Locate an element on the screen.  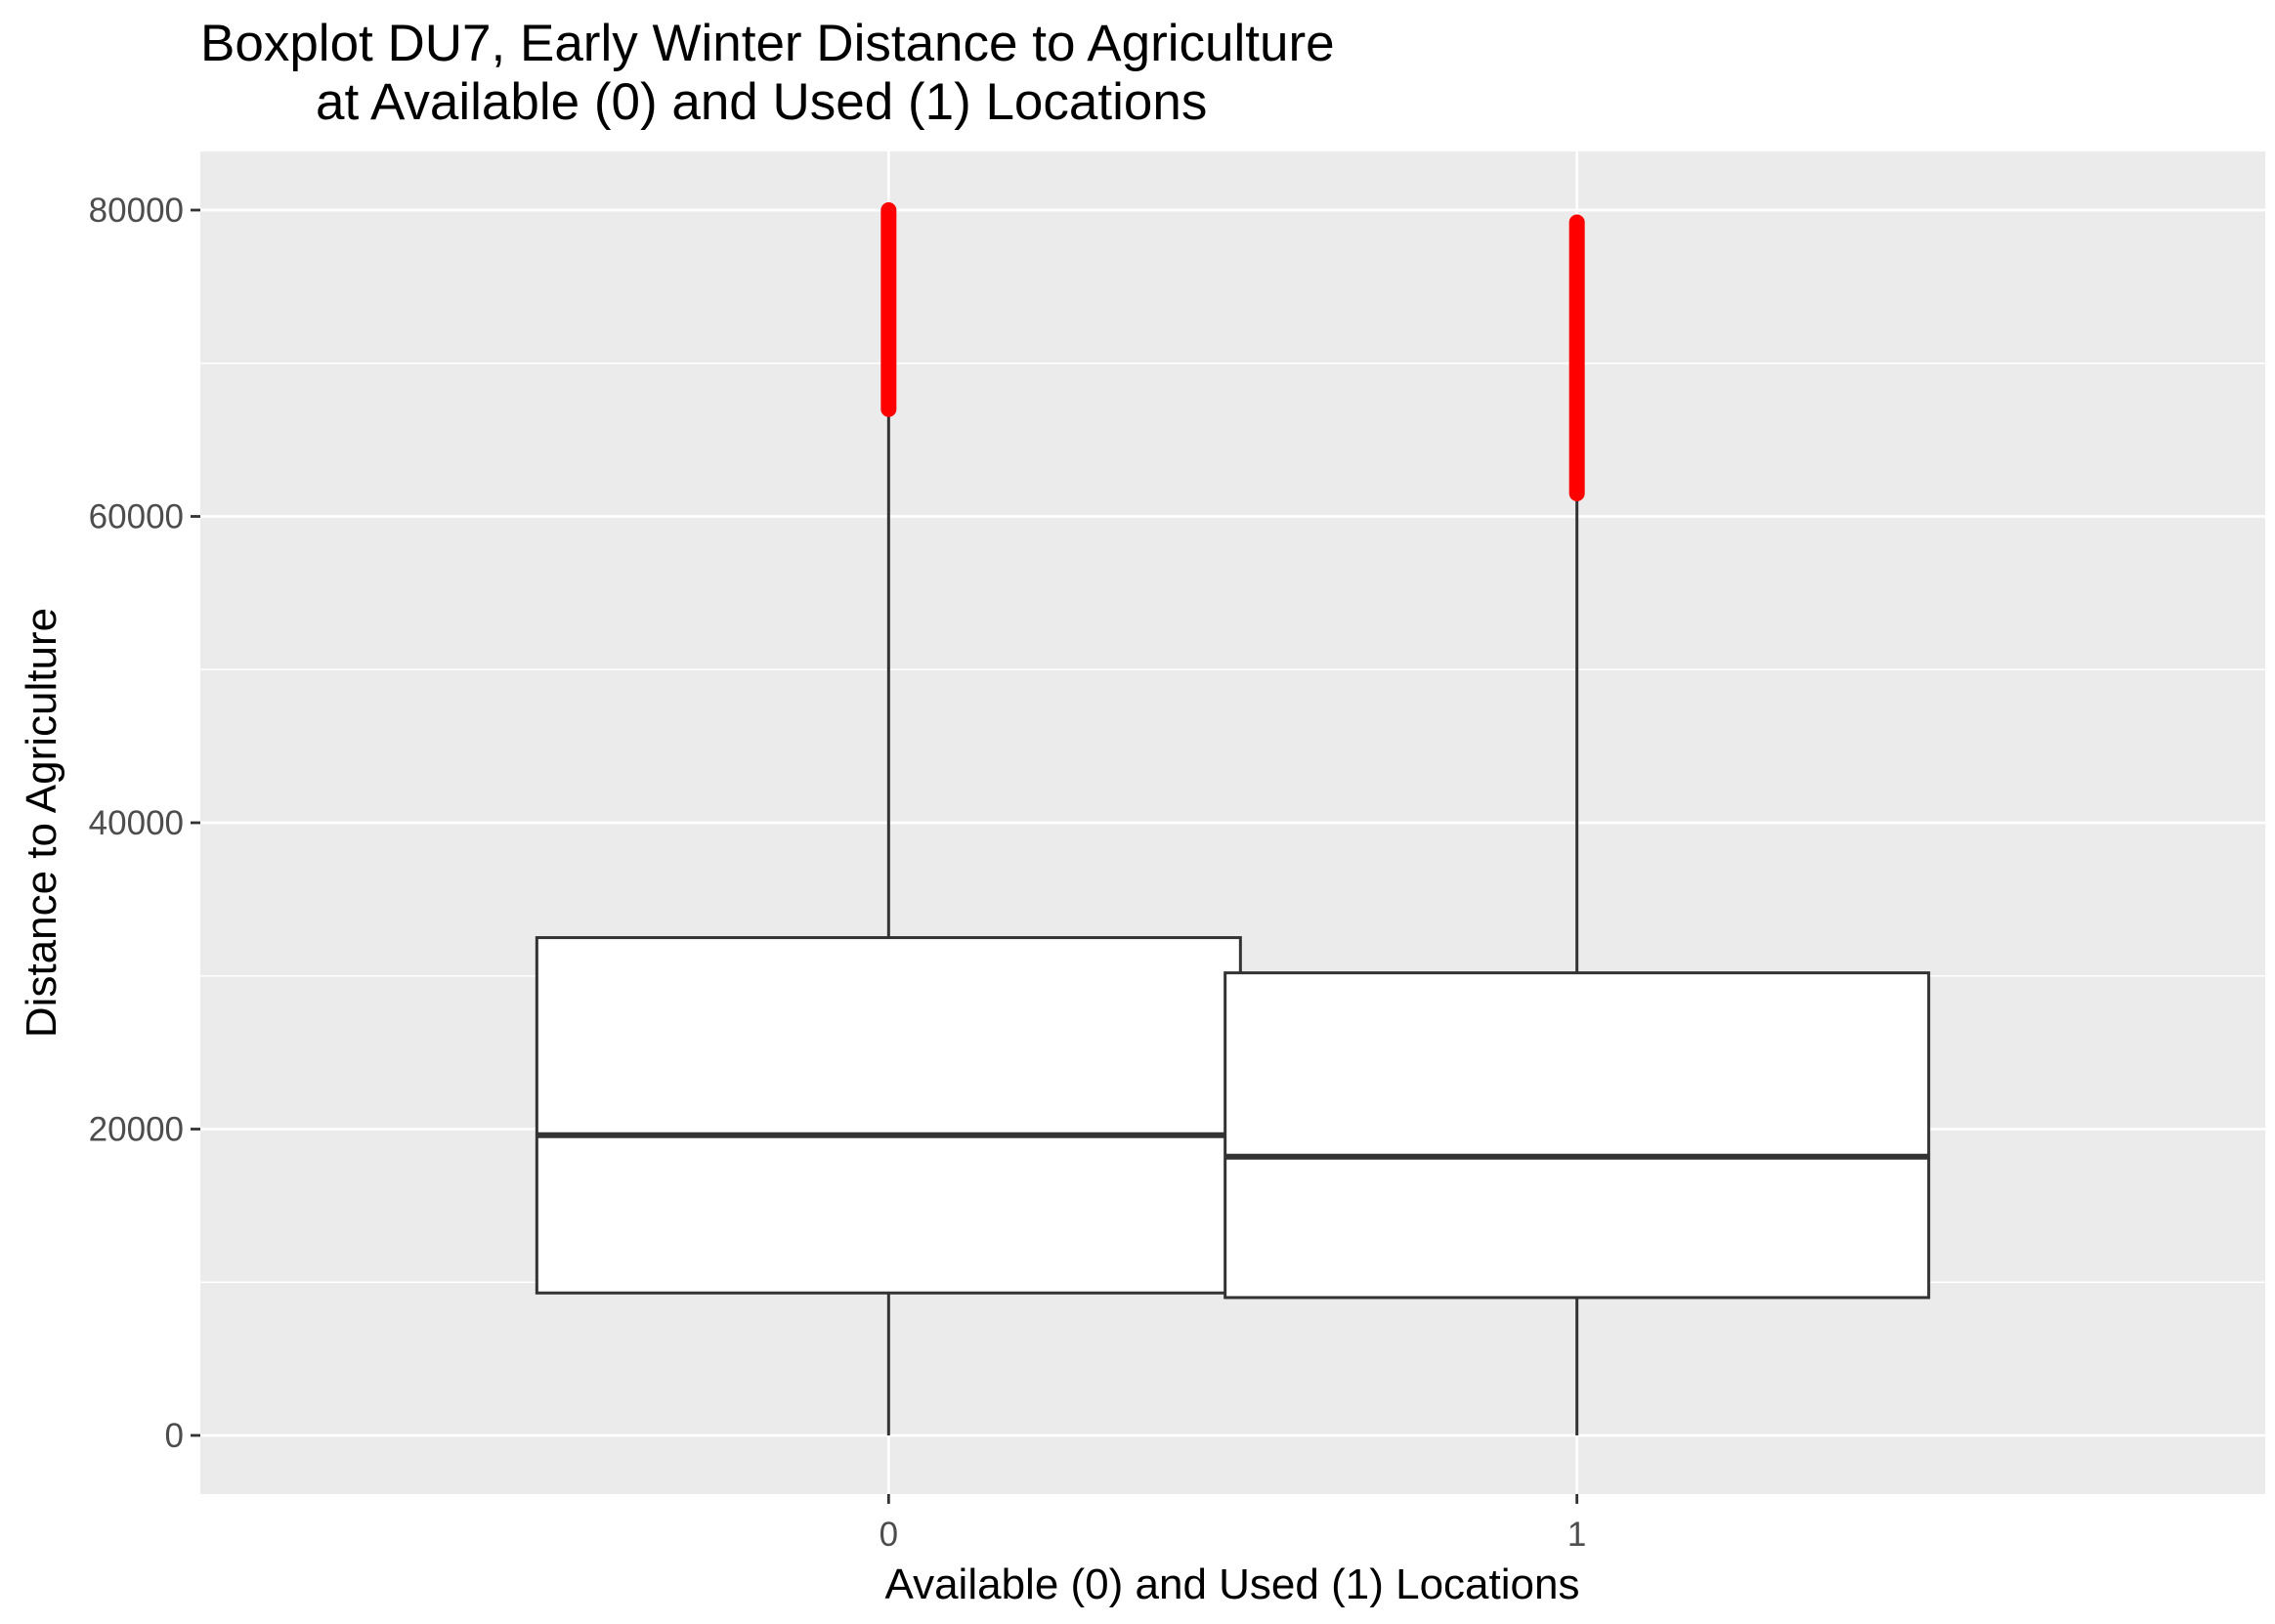
y-tick-label: 20000 is located at coordinates (136, 1130).